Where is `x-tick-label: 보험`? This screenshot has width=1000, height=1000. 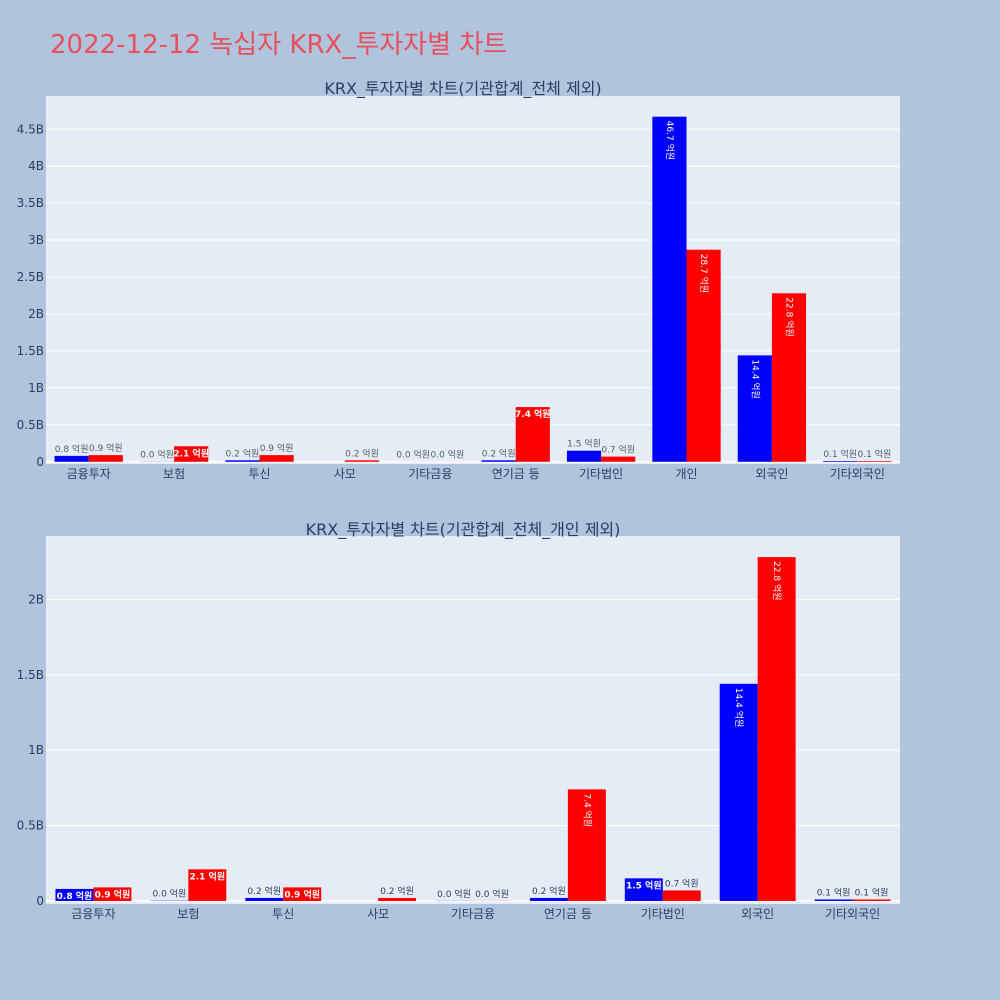
x-tick-label: 보험 is located at coordinates (174, 474).